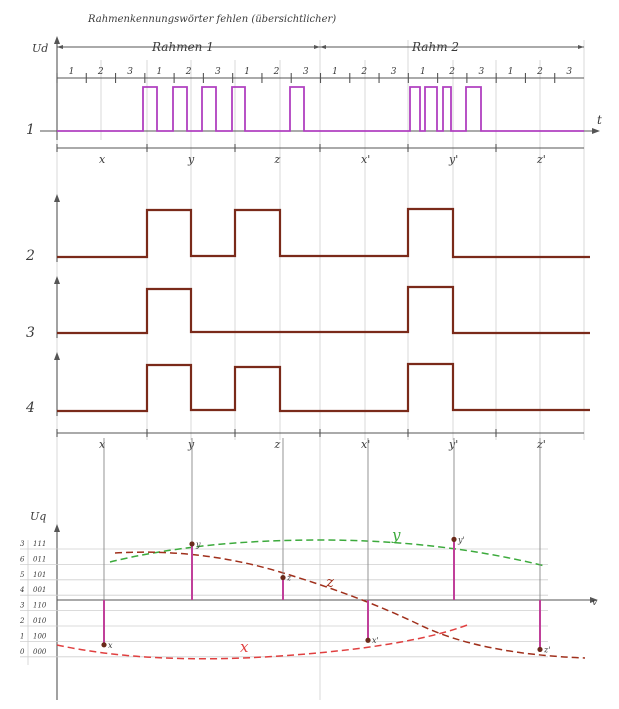  Describe the element at coordinates (40, 621) in the screenshot. I see `code-word: 010` at that location.